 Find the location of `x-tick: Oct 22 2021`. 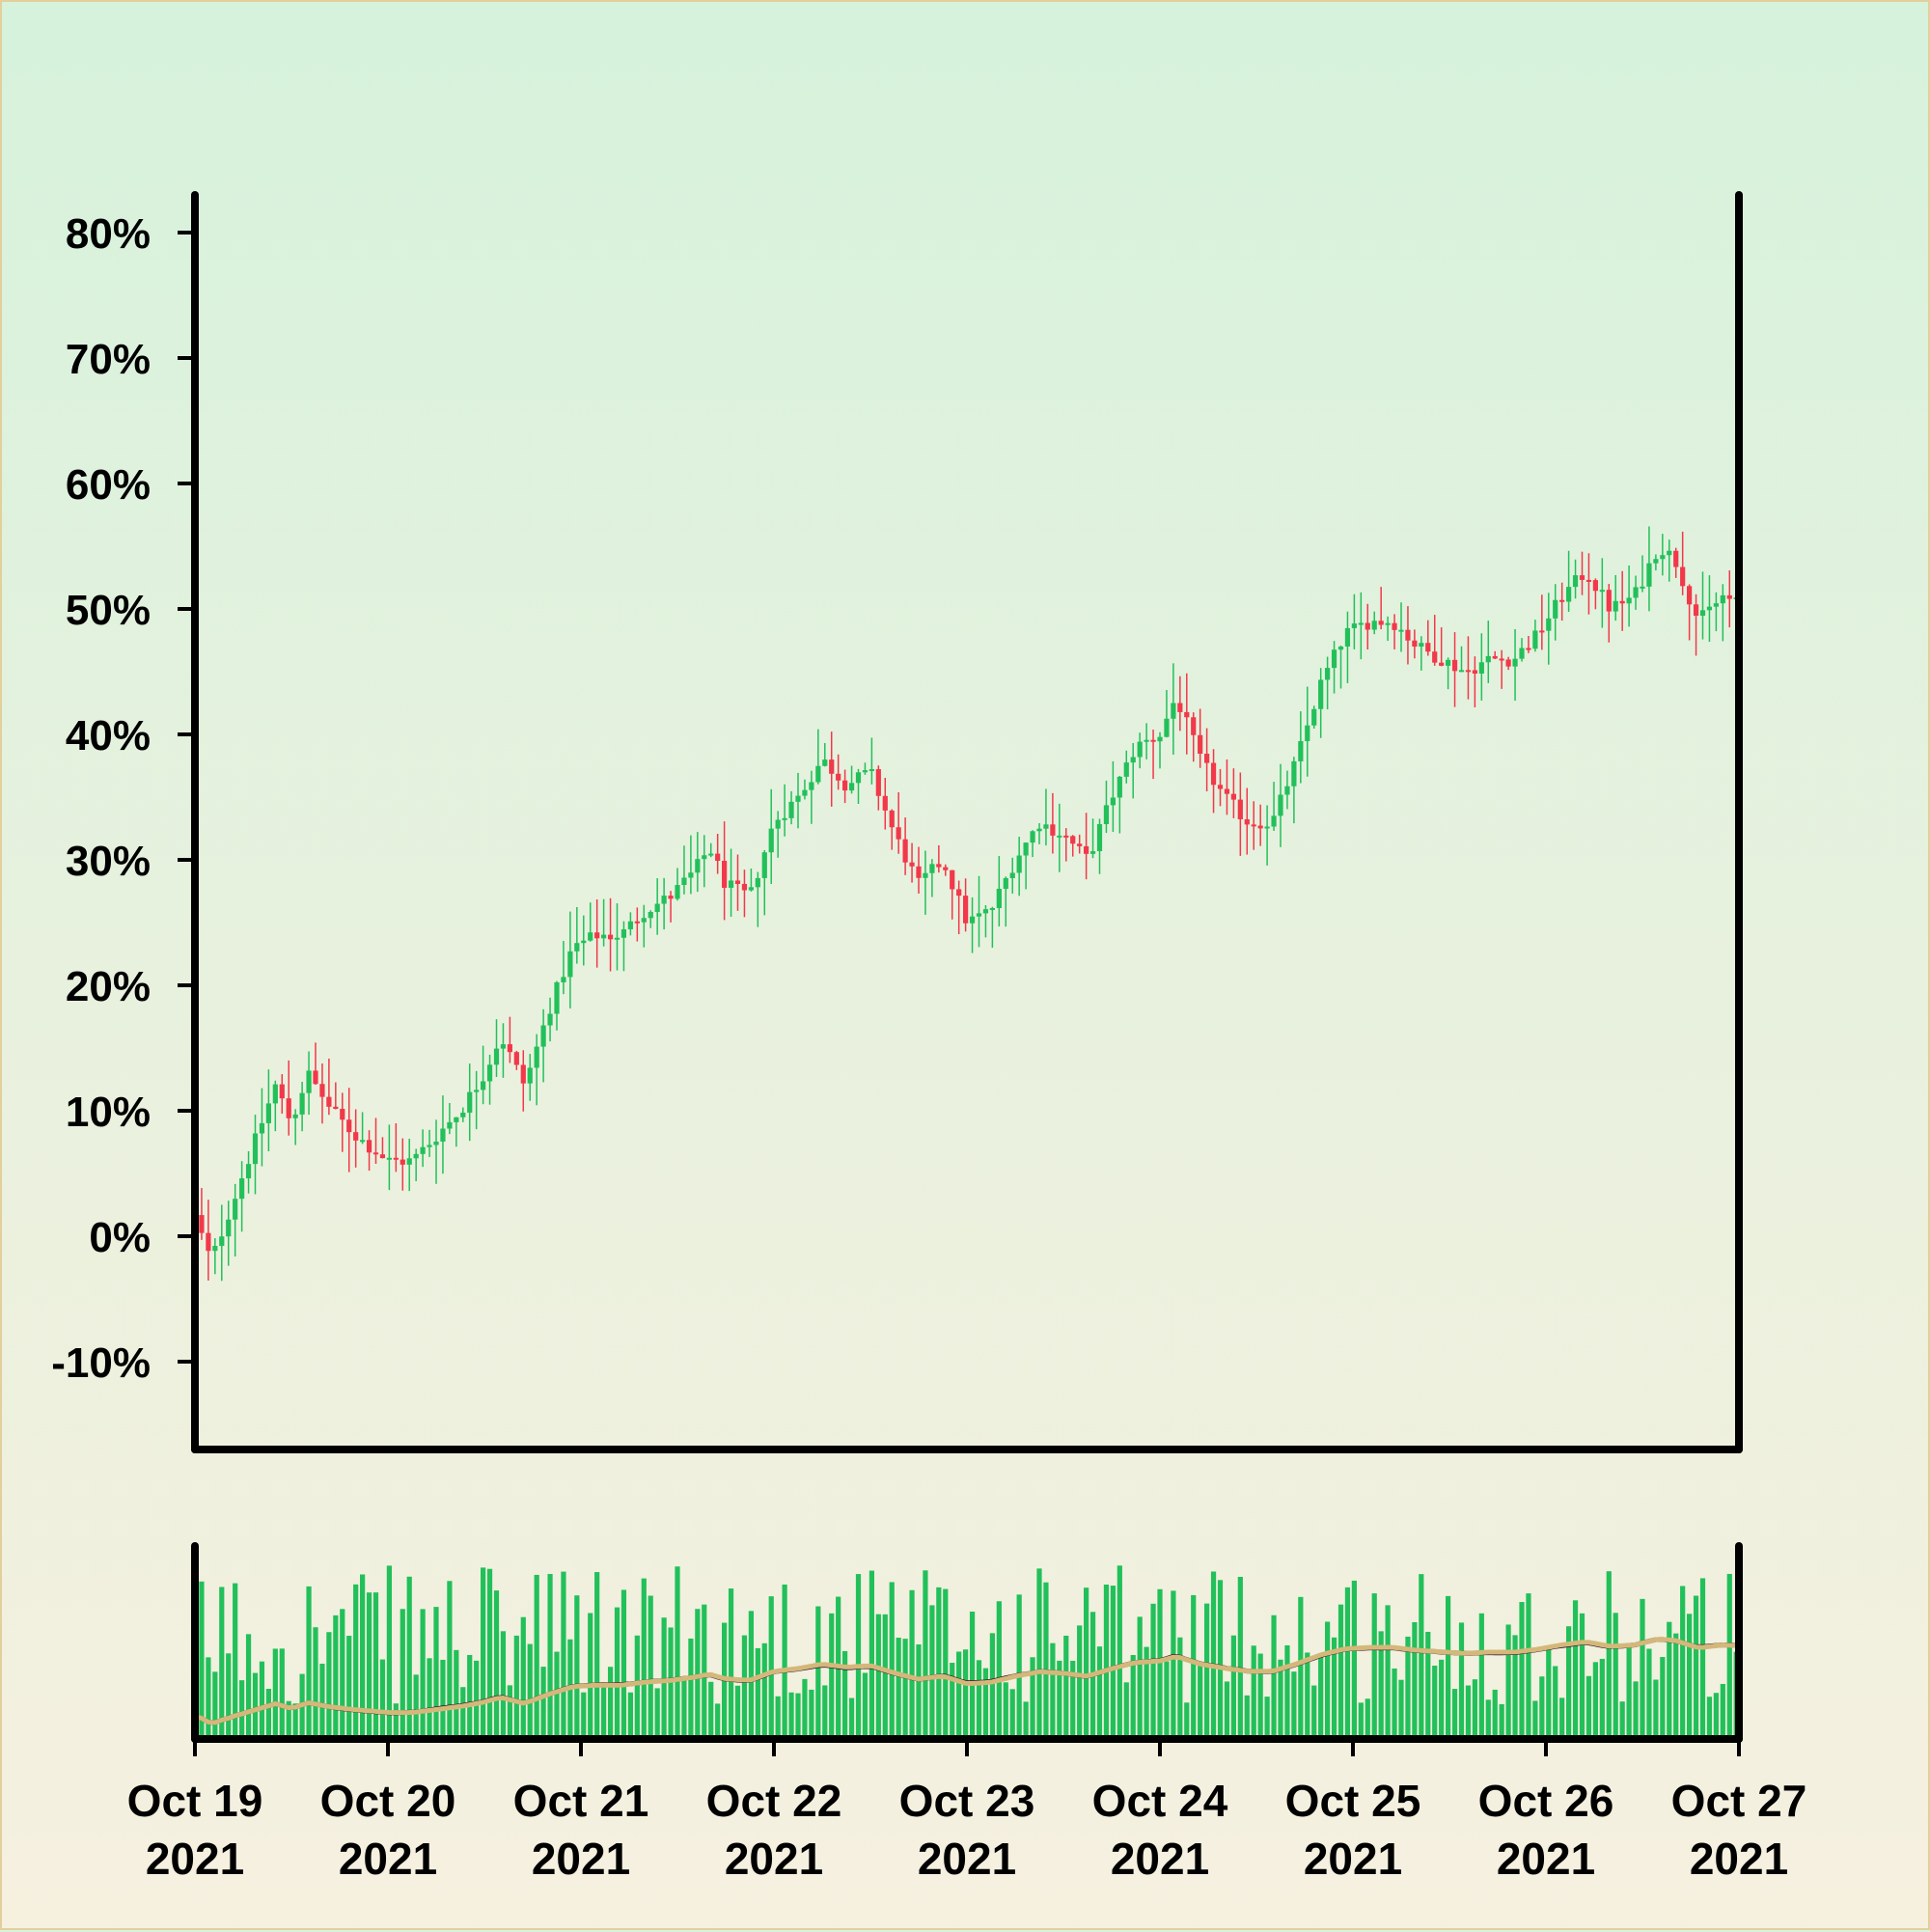

x-tick: Oct 22 2021 is located at coordinates (773, 1811).